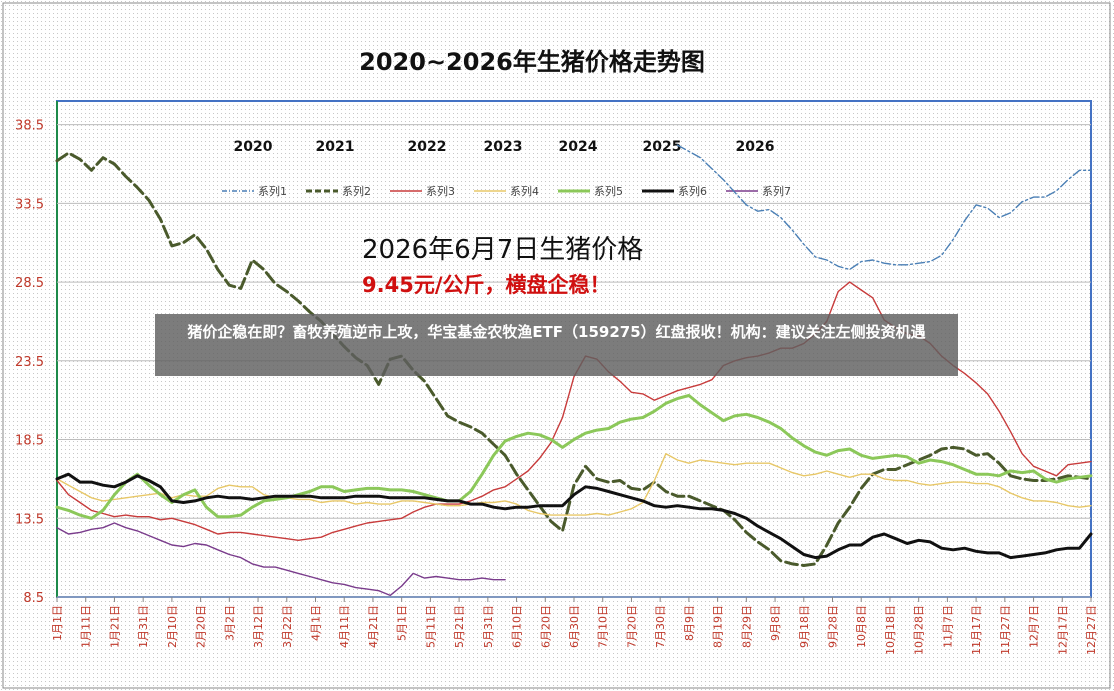 The width and height of the screenshot is (1114, 691). I want to click on legend-label: 系列4, so click(524, 191).